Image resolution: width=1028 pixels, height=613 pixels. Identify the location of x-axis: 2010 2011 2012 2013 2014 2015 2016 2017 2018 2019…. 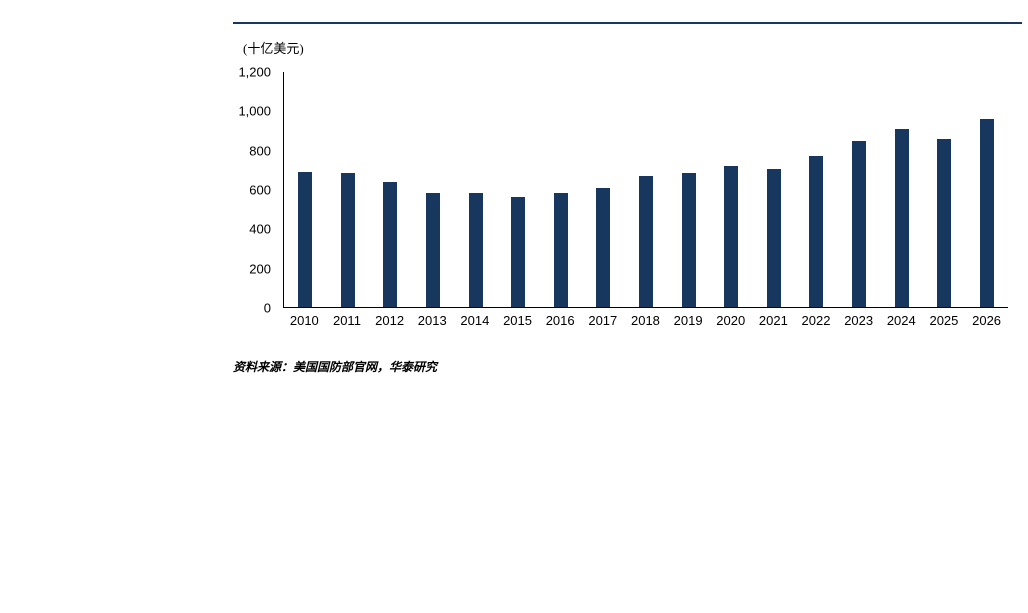
(645, 320).